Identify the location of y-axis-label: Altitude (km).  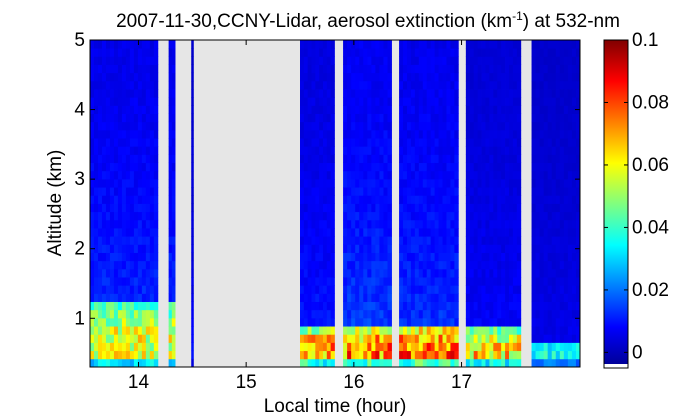
(55, 203).